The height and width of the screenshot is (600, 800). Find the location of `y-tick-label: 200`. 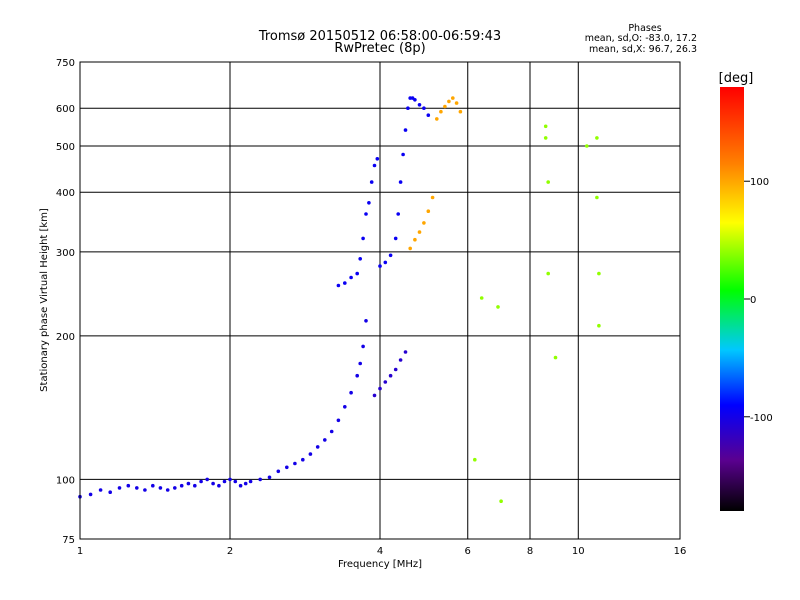

y-tick-label: 200 is located at coordinates (65, 337).